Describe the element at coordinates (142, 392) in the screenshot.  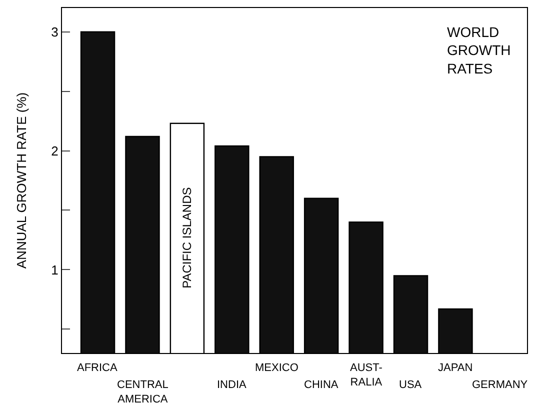
I see `x-tick-label: CENTRAL AMERICA` at that location.